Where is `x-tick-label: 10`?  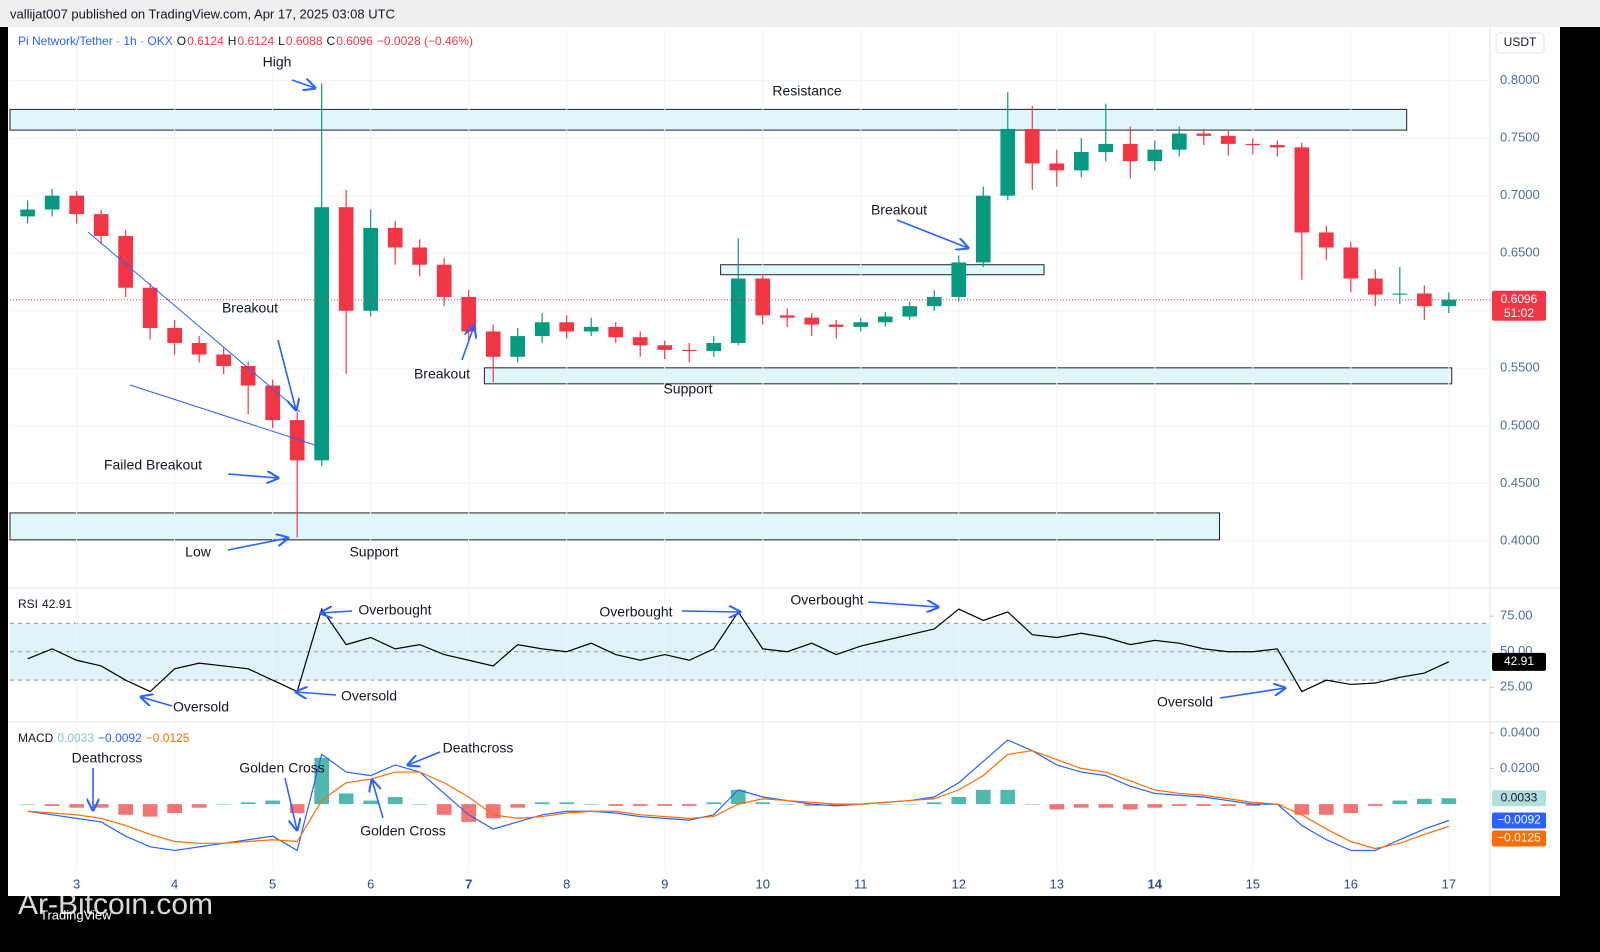 x-tick-label: 10 is located at coordinates (763, 883).